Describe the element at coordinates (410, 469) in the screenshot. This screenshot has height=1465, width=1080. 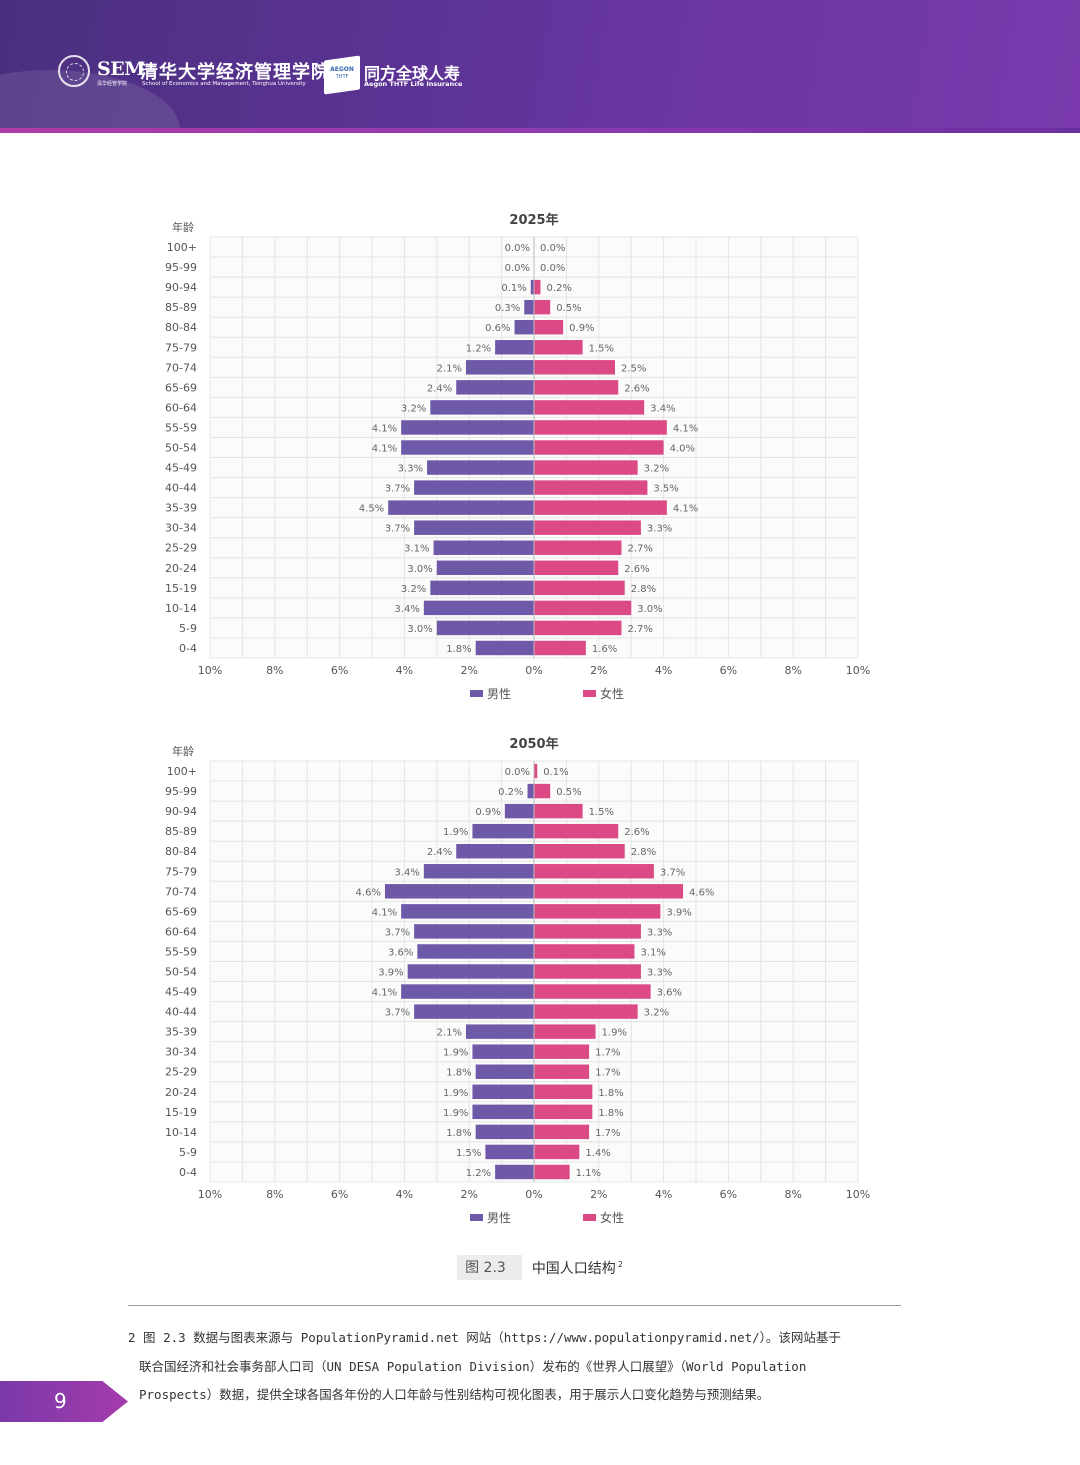
I see `data-label-male: 3.3%` at that location.